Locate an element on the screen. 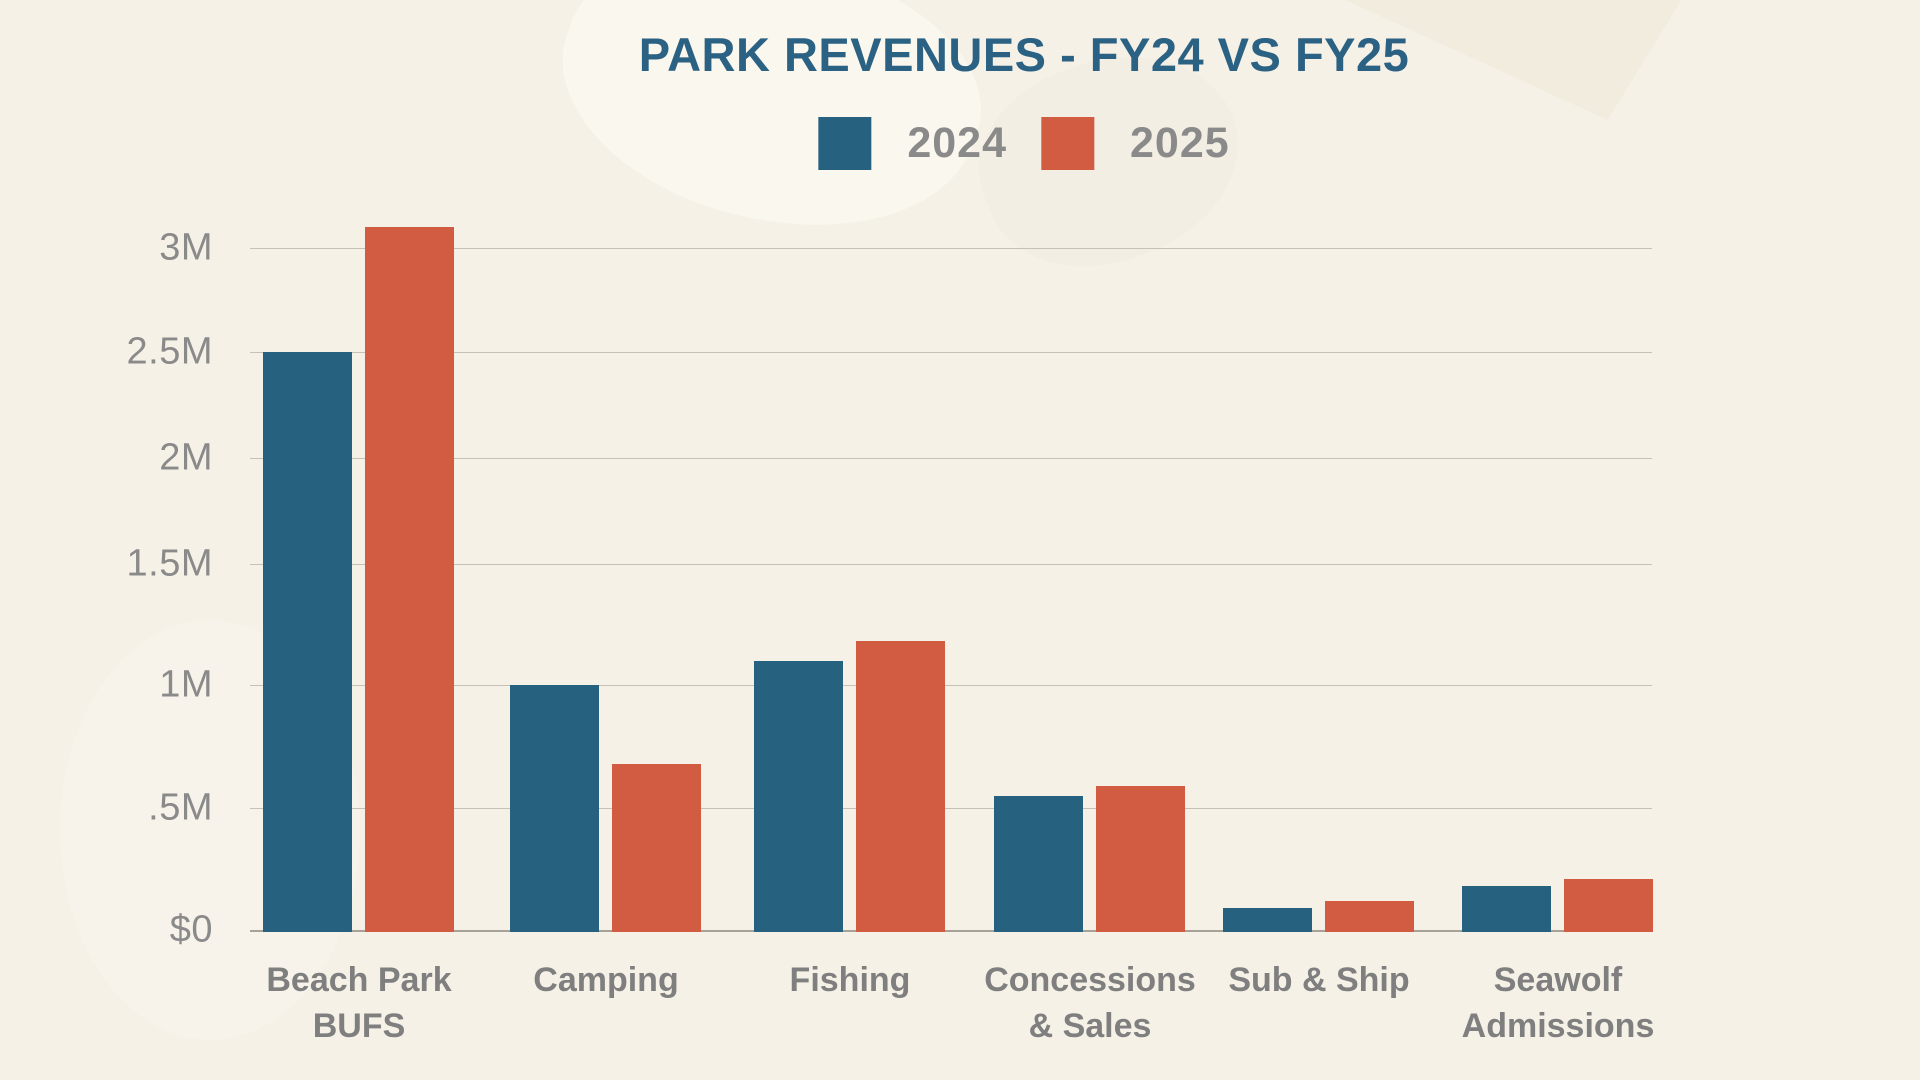  gridline-.5M is located at coordinates (951, 808).